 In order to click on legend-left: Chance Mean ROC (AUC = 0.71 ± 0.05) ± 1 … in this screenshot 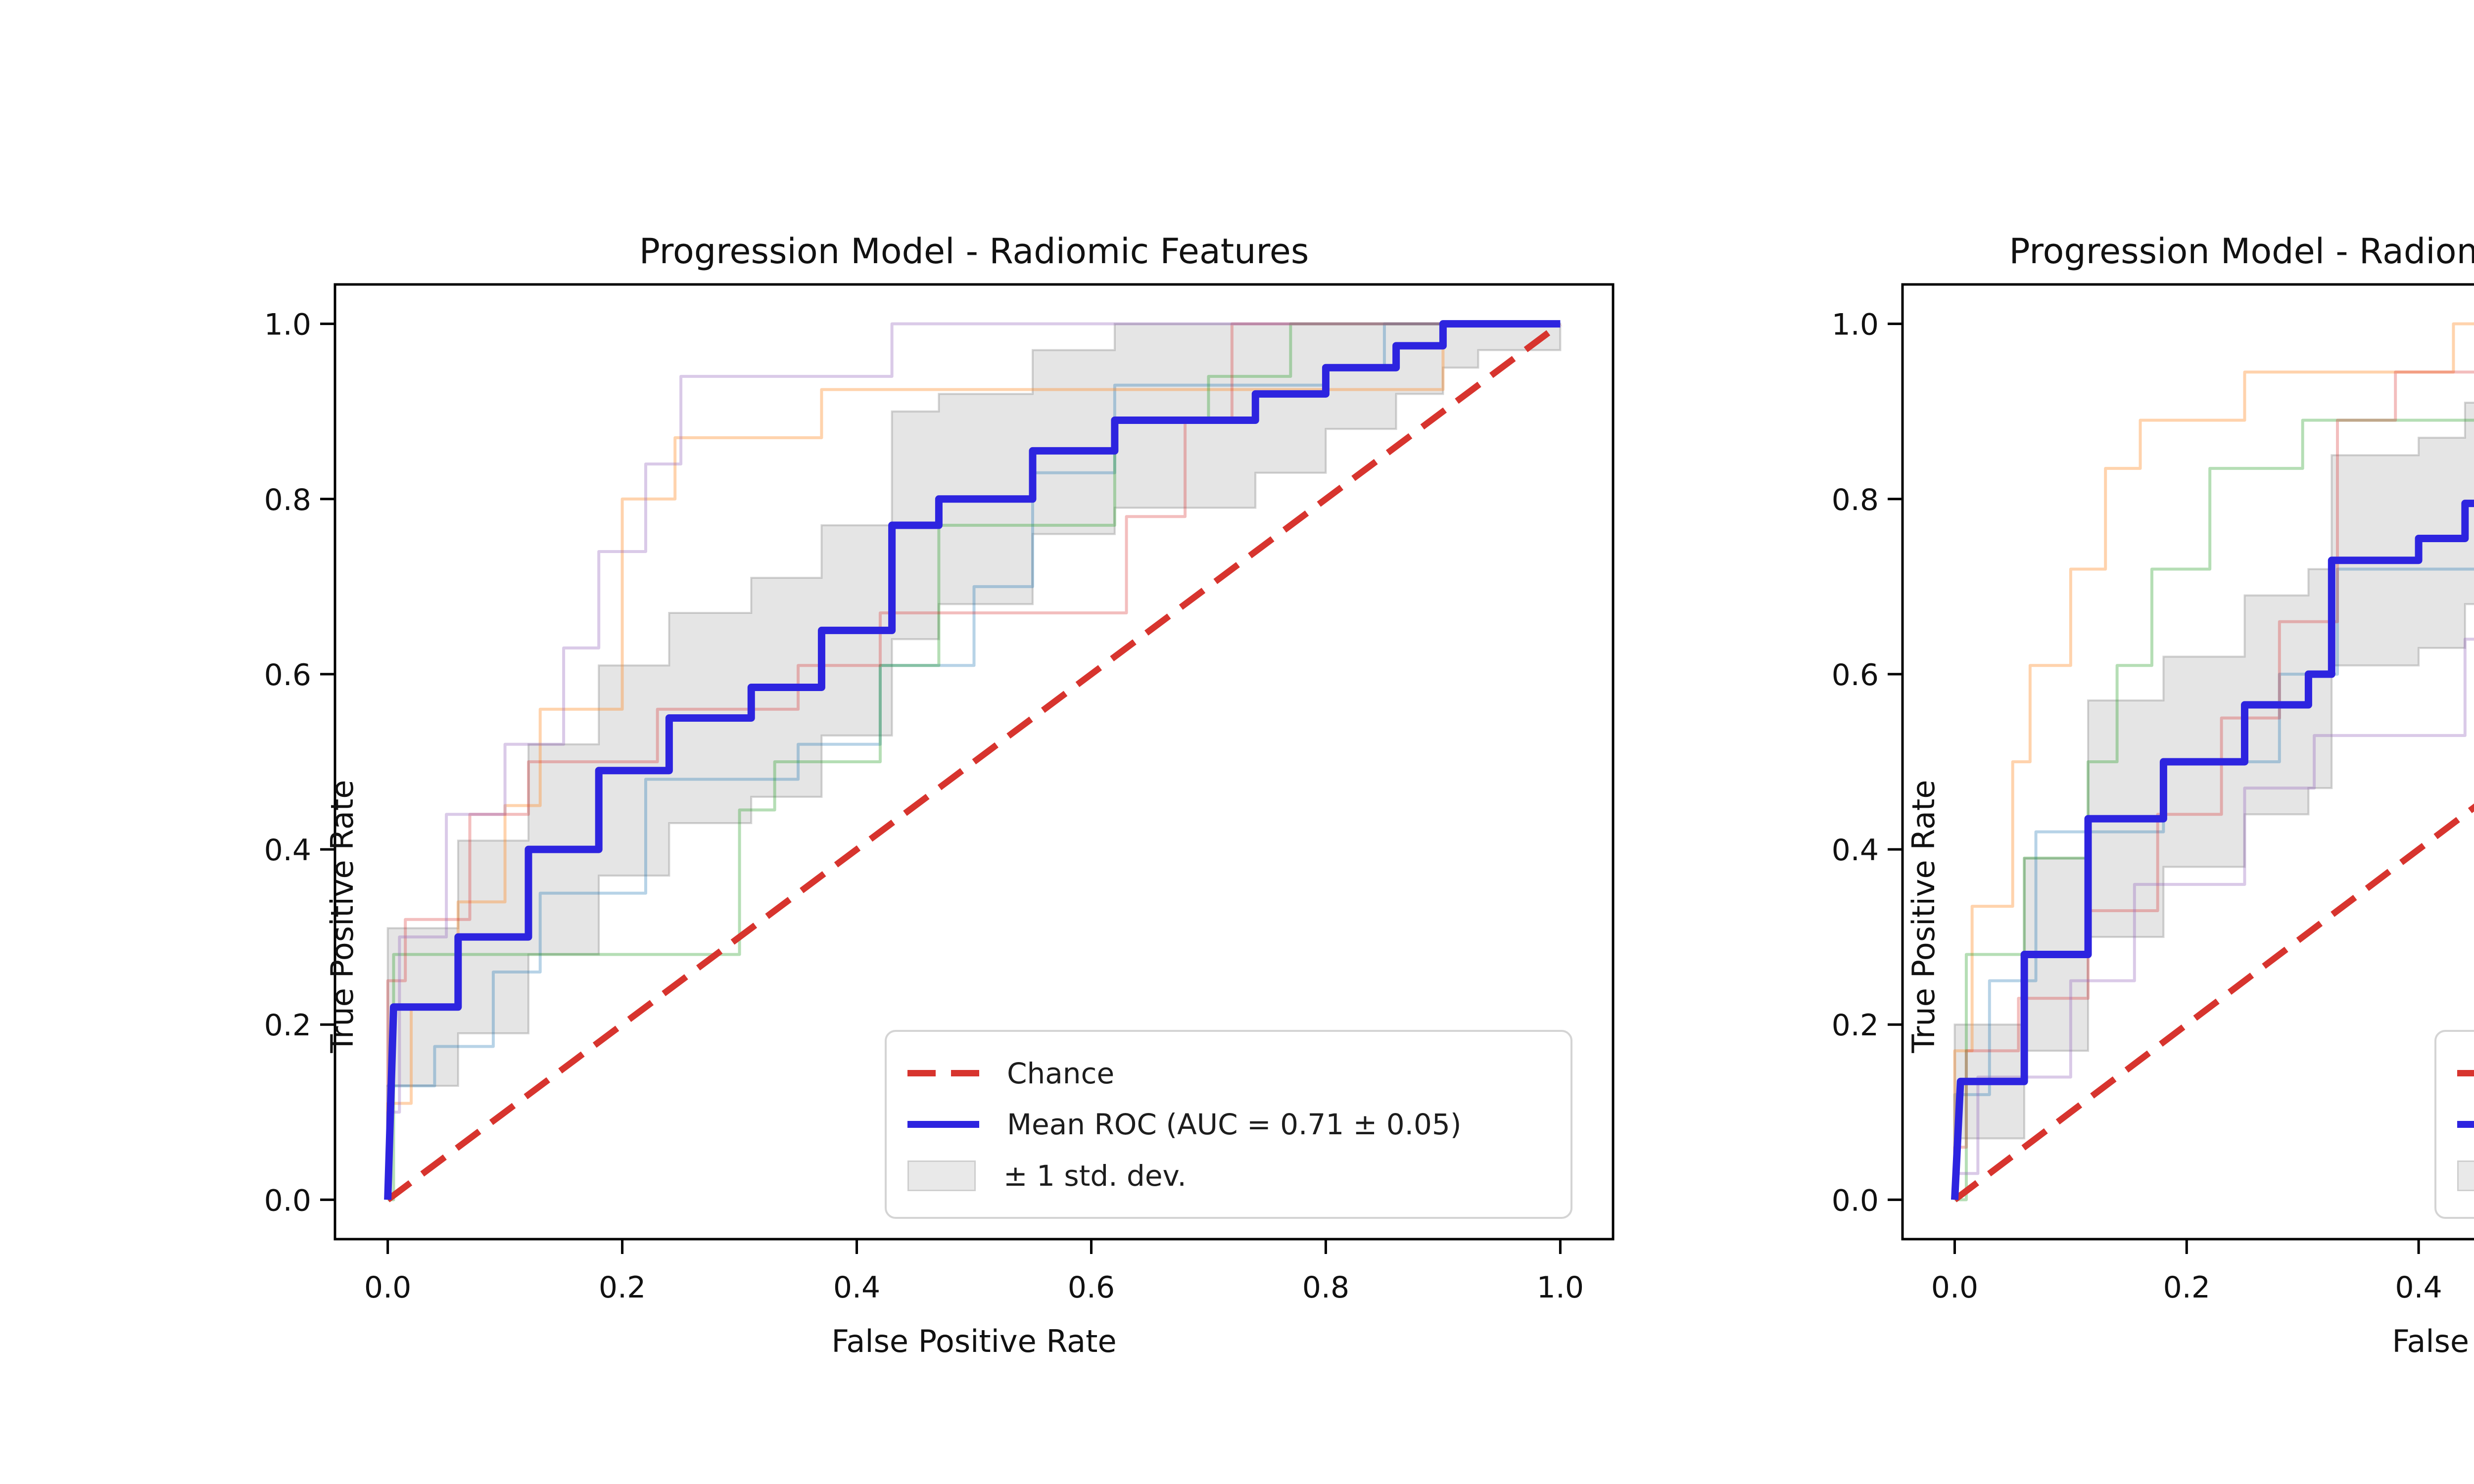, I will do `click(1229, 1124)`.